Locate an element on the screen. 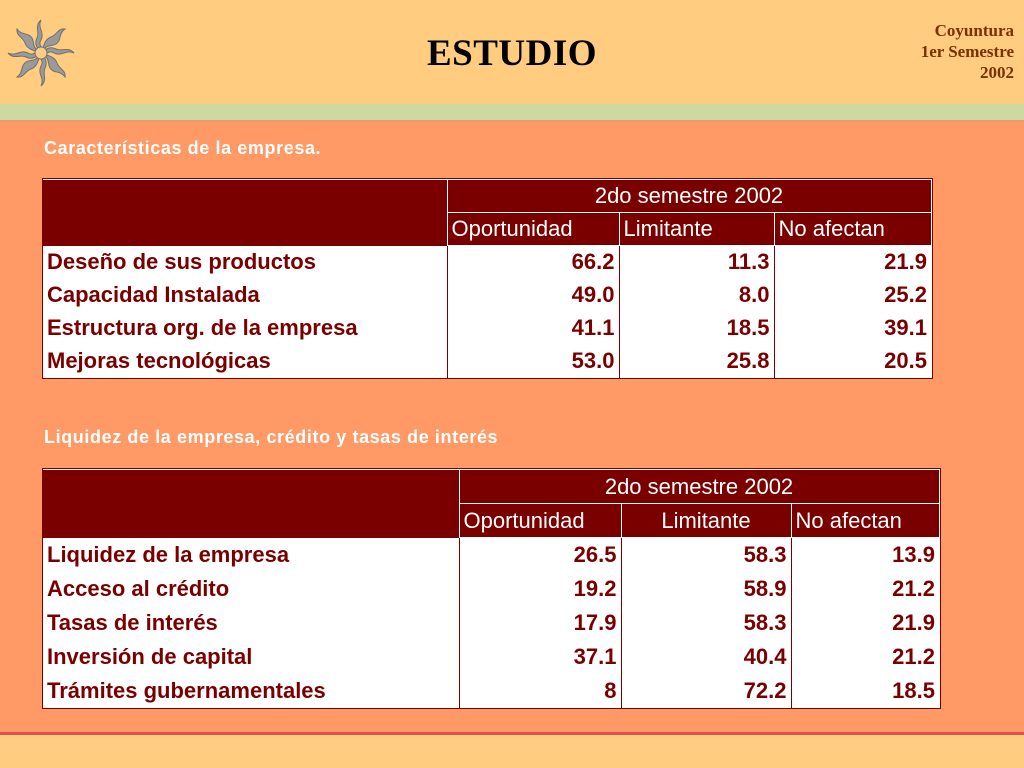 This screenshot has height=768, width=1024. cell-limitante: 72.2 is located at coordinates (705, 690).